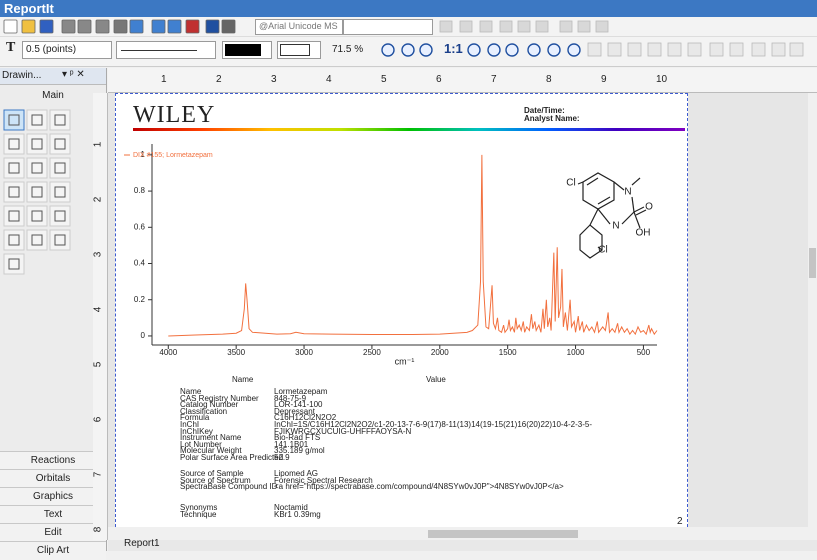  What do you see at coordinates (196, 431) in the screenshot?
I see `property-name: InChIKey` at bounding box center [196, 431].